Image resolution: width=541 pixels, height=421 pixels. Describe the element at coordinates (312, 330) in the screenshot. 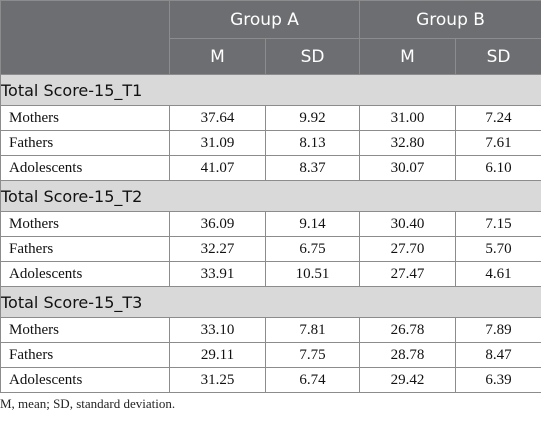

I see `table-cell-value: 7.81` at that location.